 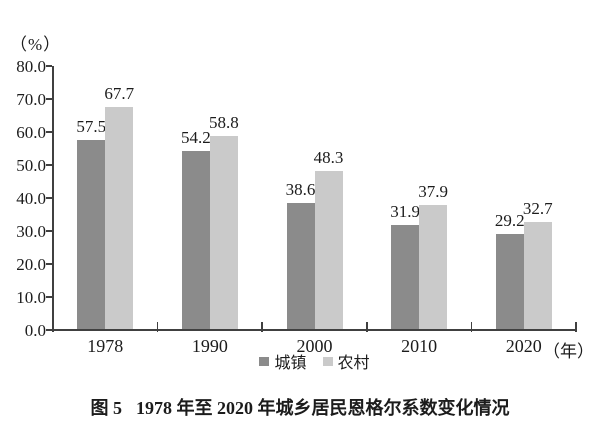 I want to click on y-axis-line, so click(x=52, y=199).